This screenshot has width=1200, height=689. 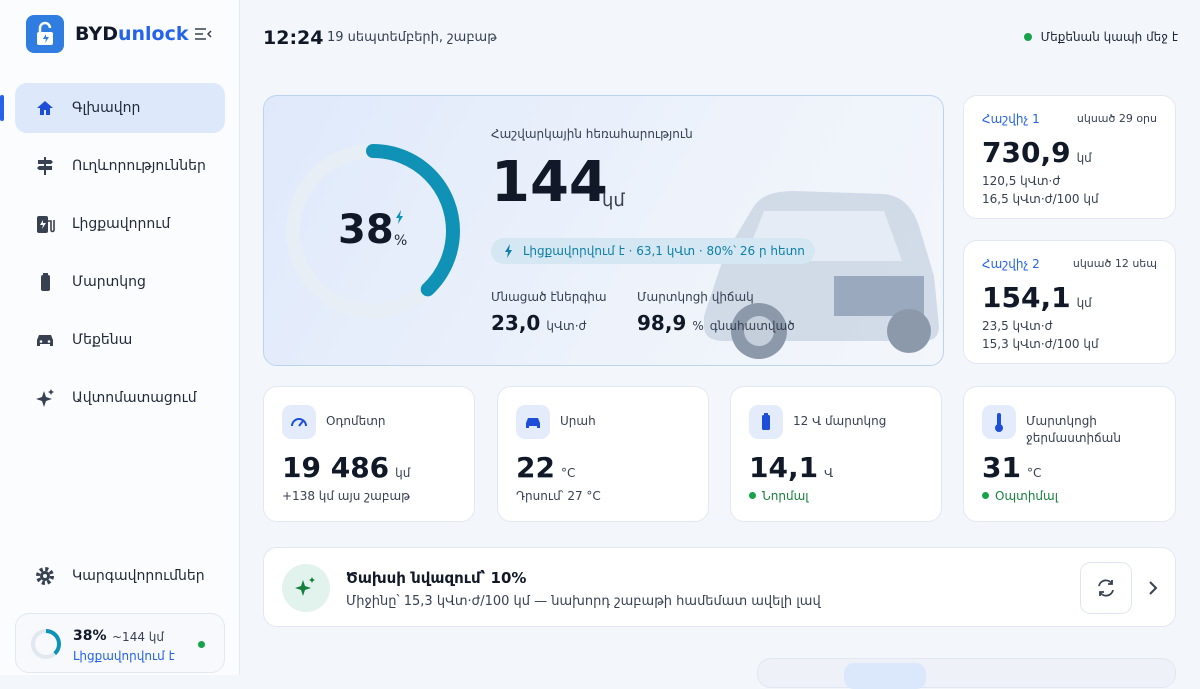 I want to click on health-note: գնահատված, so click(x=752, y=326).